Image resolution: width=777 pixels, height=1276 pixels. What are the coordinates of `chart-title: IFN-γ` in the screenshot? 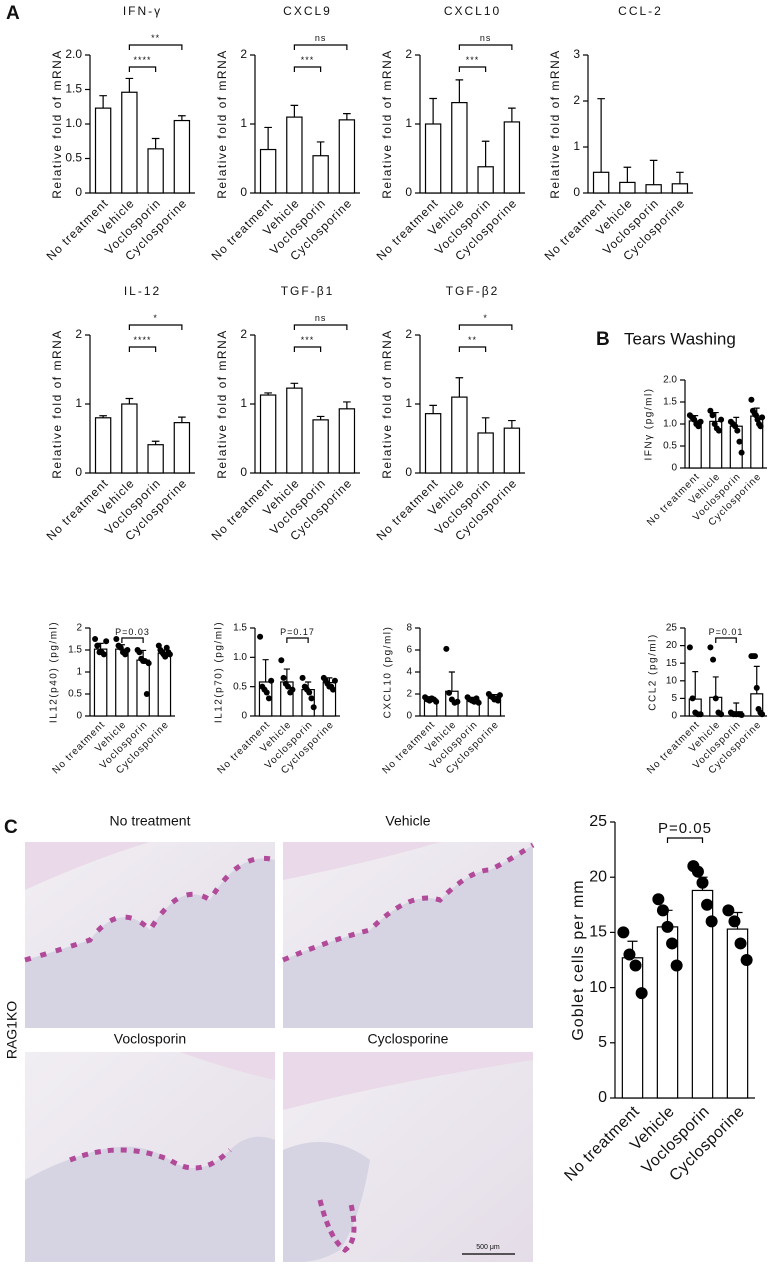 It's located at (142, 11).